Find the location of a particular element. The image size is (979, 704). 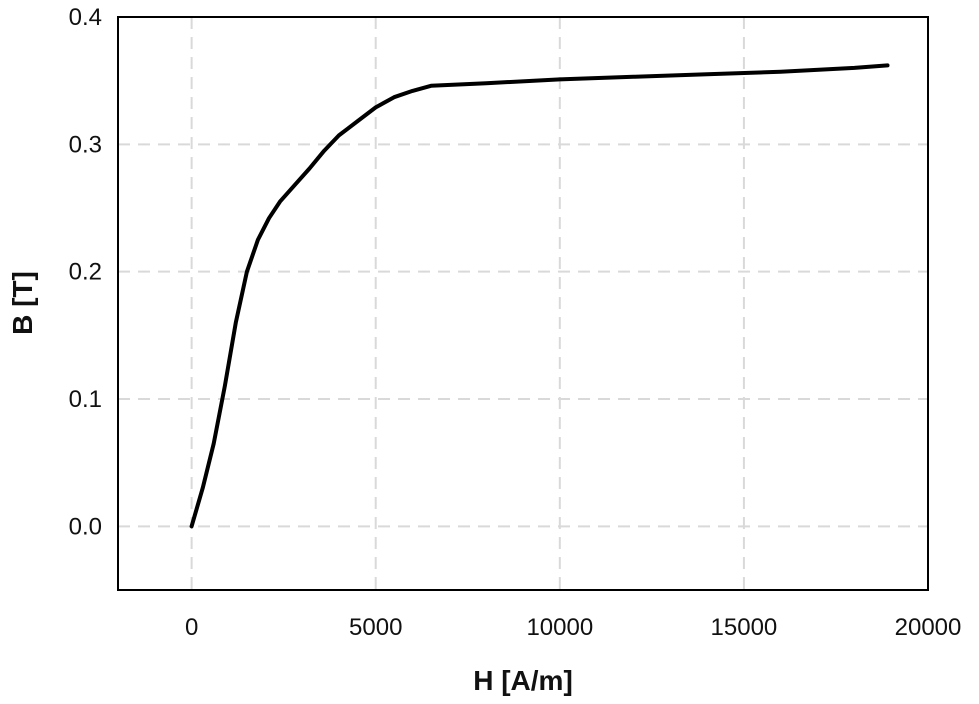

y-tick-label: 0.2 is located at coordinates (85, 272).